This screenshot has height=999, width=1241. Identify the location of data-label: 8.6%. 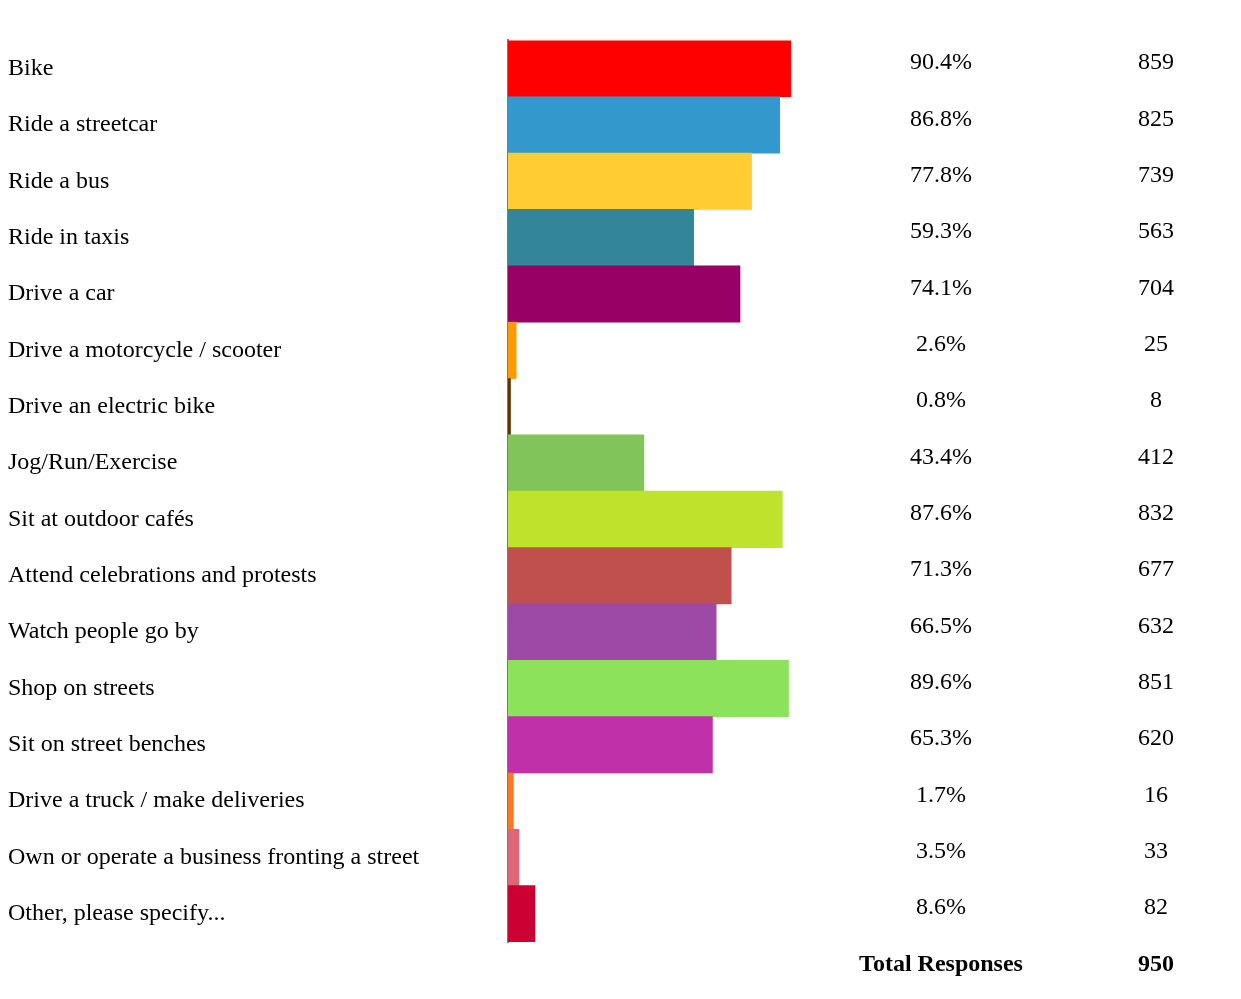
(941, 906).